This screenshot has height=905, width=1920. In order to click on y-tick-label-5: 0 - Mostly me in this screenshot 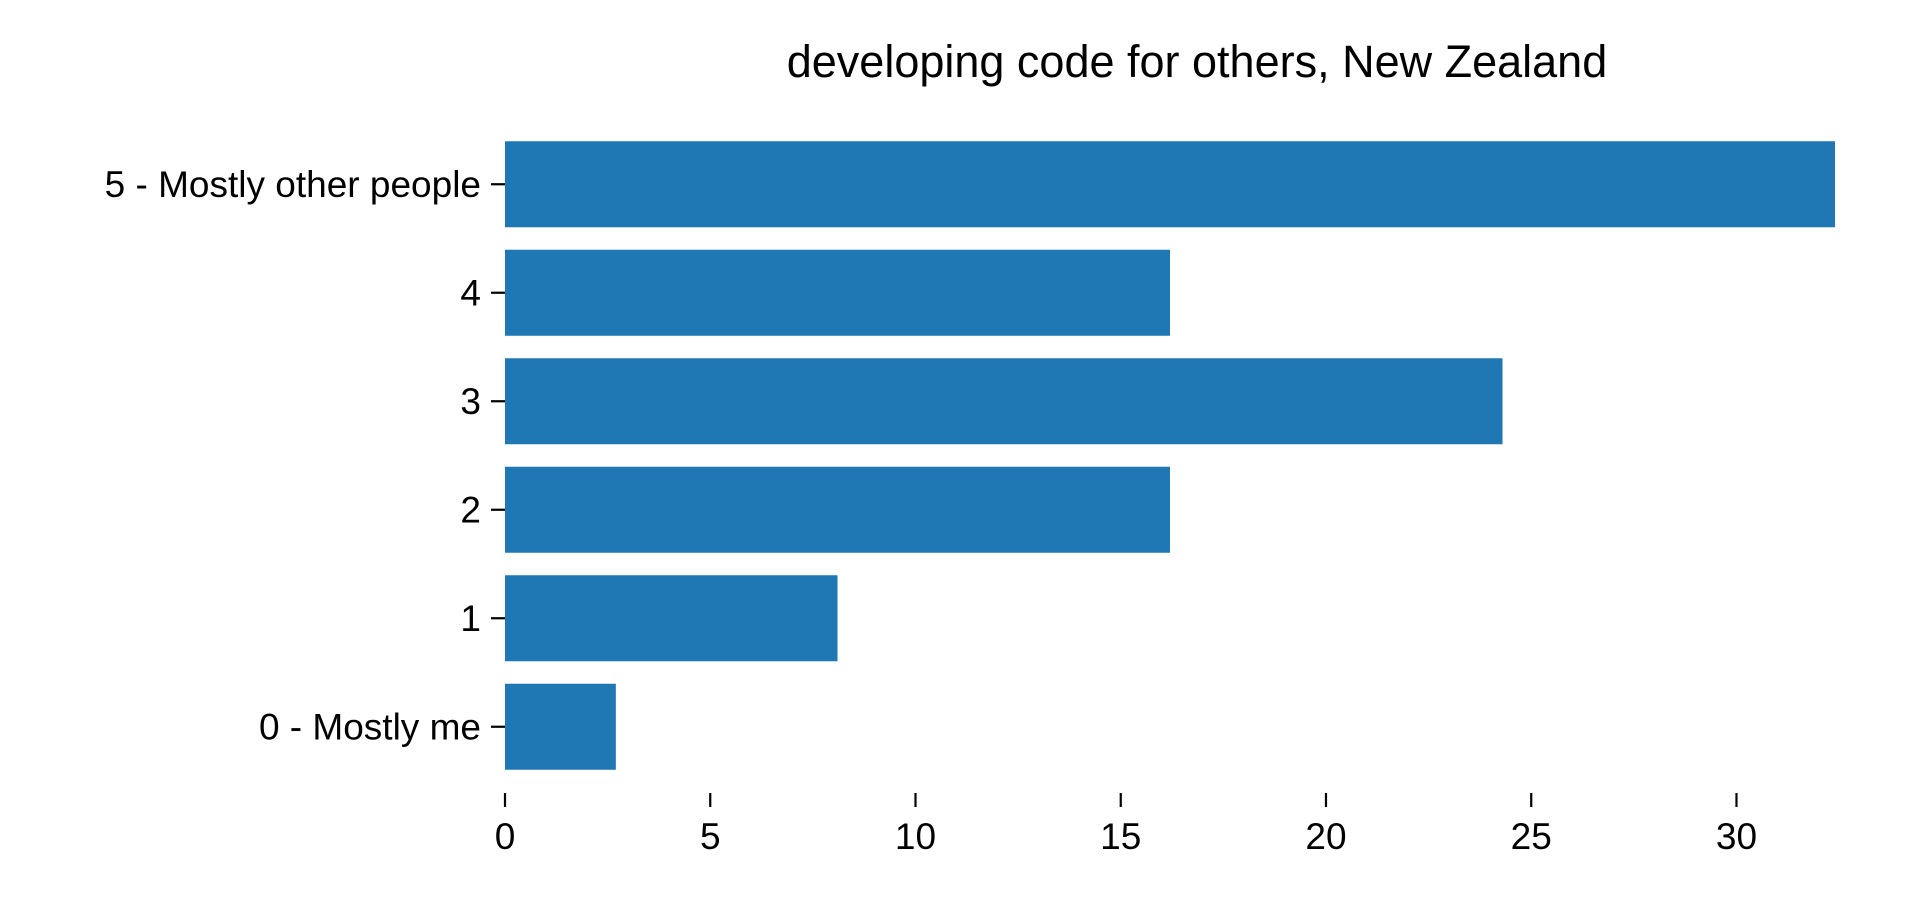, I will do `click(370, 726)`.